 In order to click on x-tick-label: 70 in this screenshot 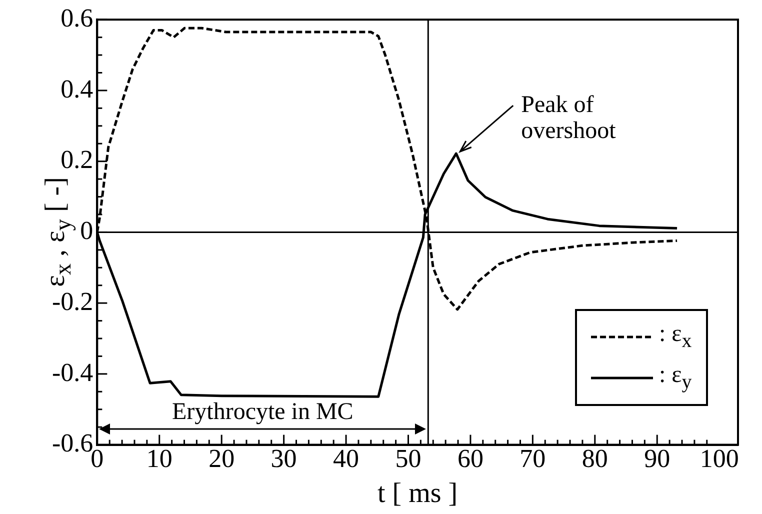, I will do `click(533, 459)`.